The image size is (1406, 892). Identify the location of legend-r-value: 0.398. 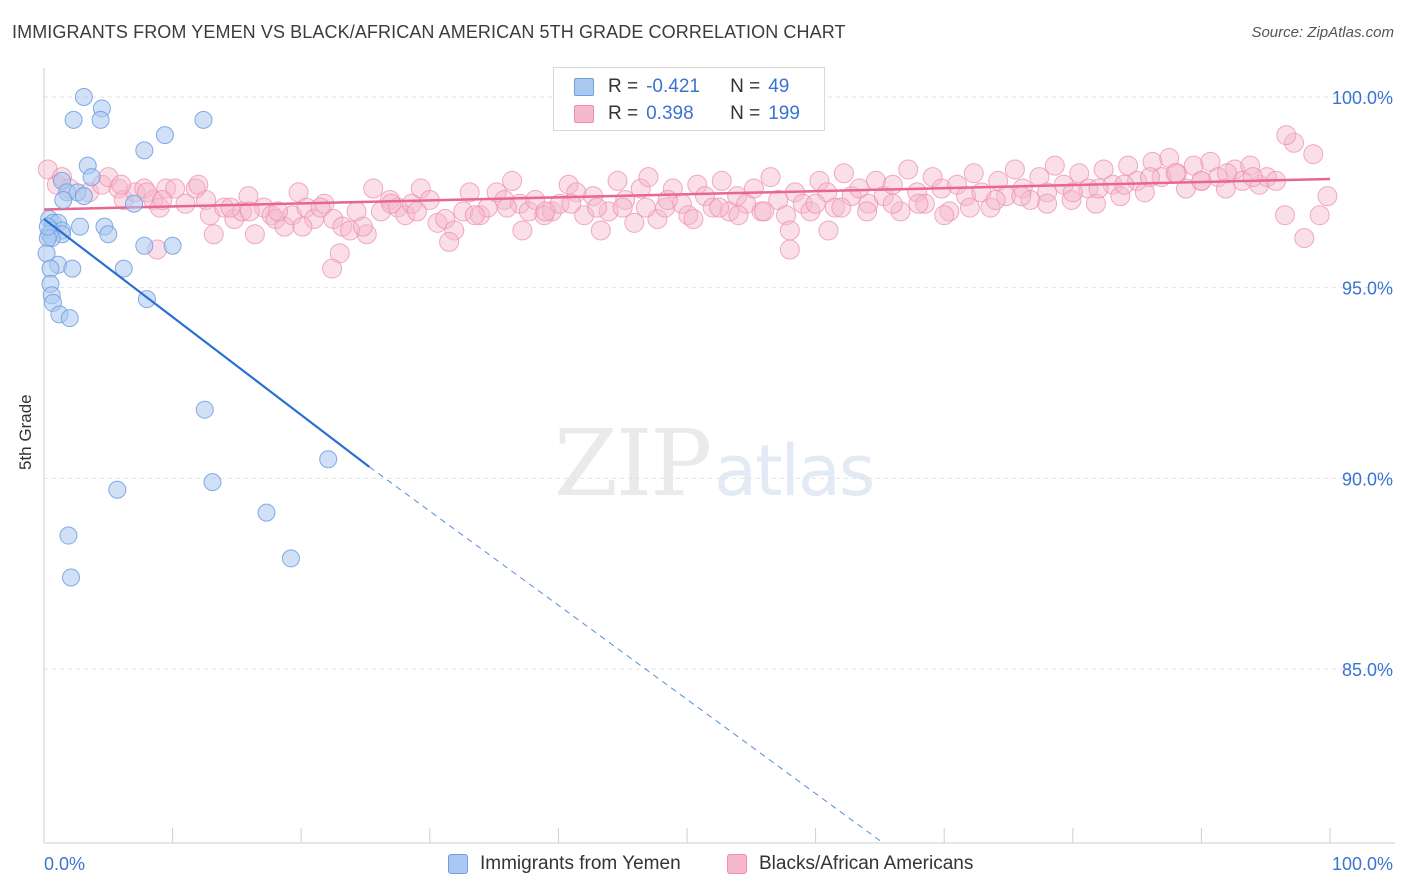
(670, 113).